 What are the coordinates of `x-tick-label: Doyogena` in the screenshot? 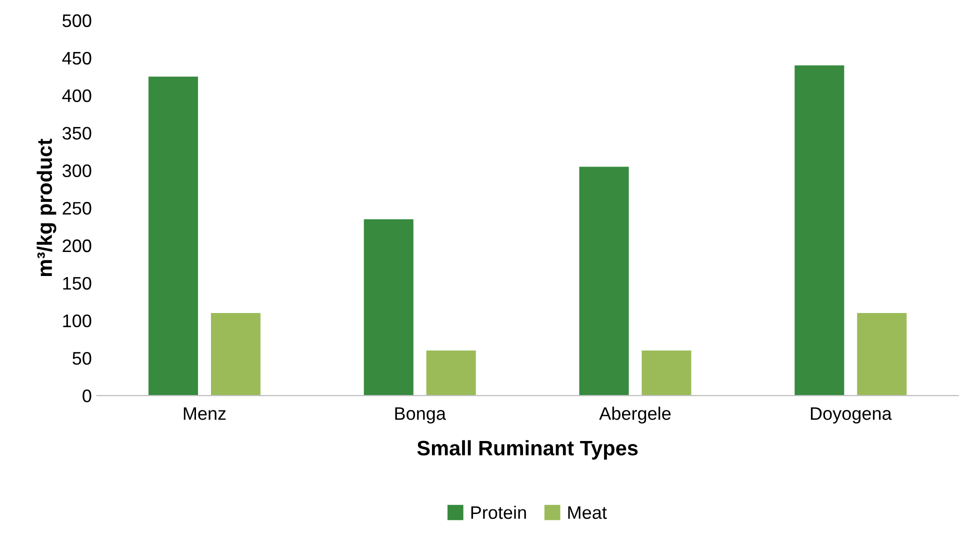 It's located at (851, 415).